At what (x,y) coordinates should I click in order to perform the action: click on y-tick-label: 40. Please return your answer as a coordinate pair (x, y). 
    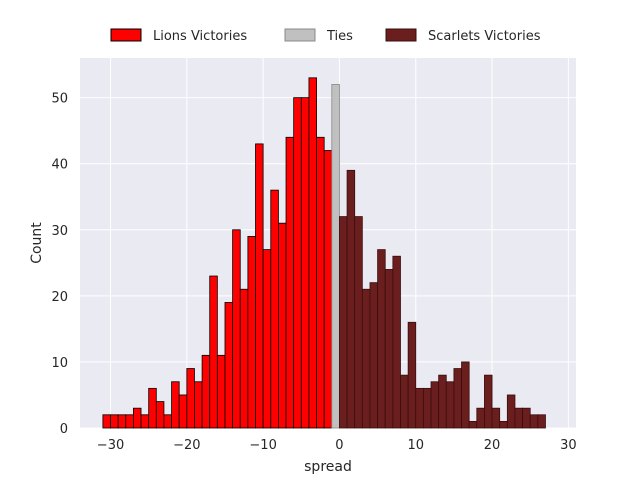
    Looking at the image, I should click on (59, 165).